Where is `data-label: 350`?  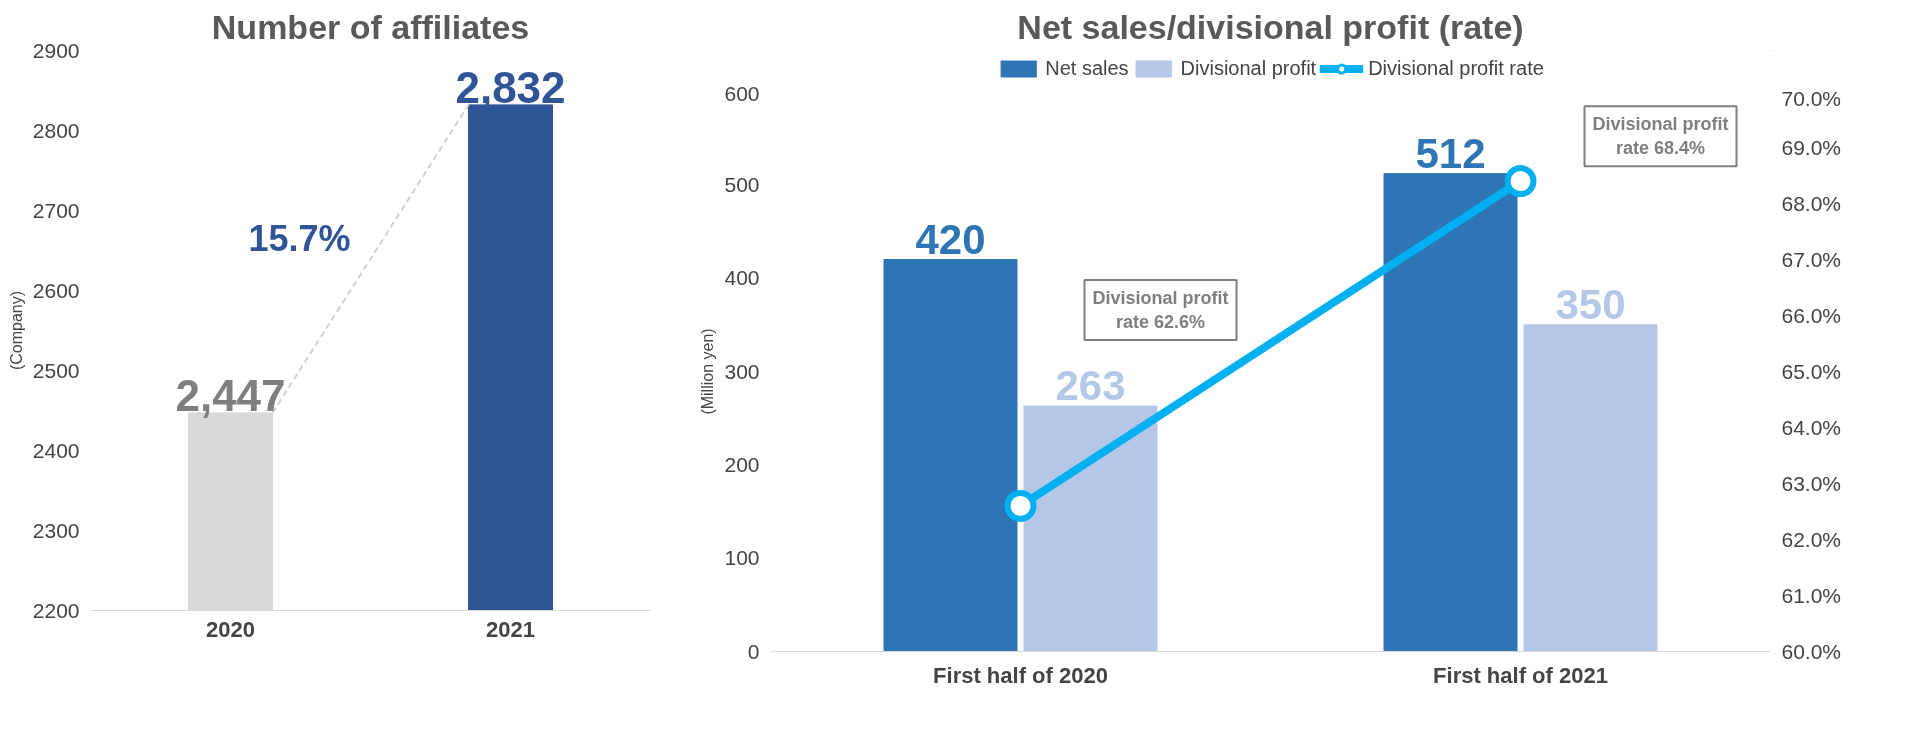
data-label: 350 is located at coordinates (1590, 304).